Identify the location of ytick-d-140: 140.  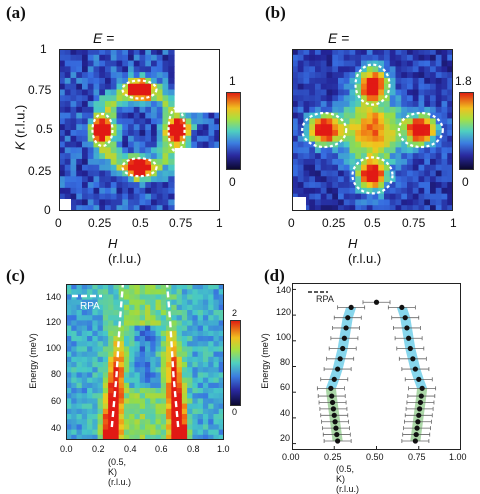
(284, 290).